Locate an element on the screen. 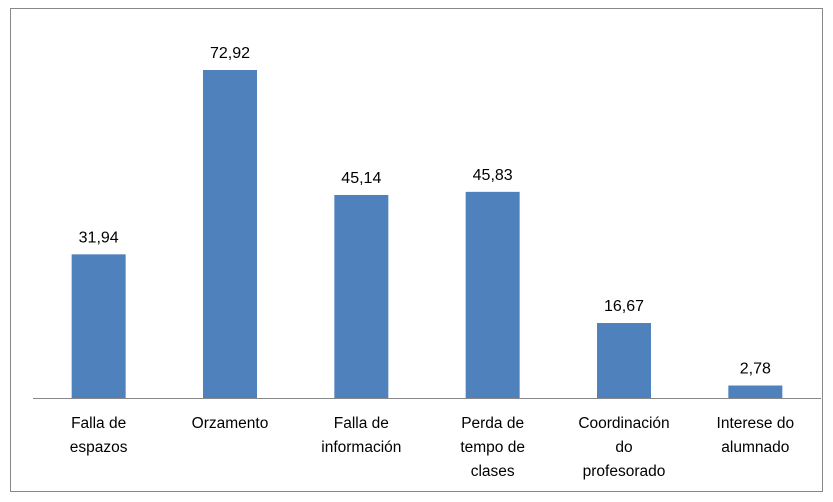  data-label: 72,92 is located at coordinates (230, 53).